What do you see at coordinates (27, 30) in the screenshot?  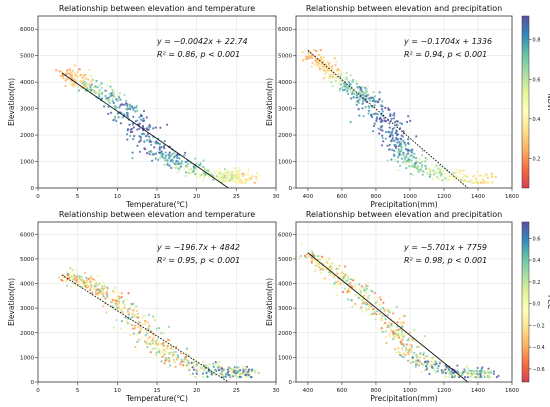 I see `y-tick-label: 6000` at bounding box center [27, 30].